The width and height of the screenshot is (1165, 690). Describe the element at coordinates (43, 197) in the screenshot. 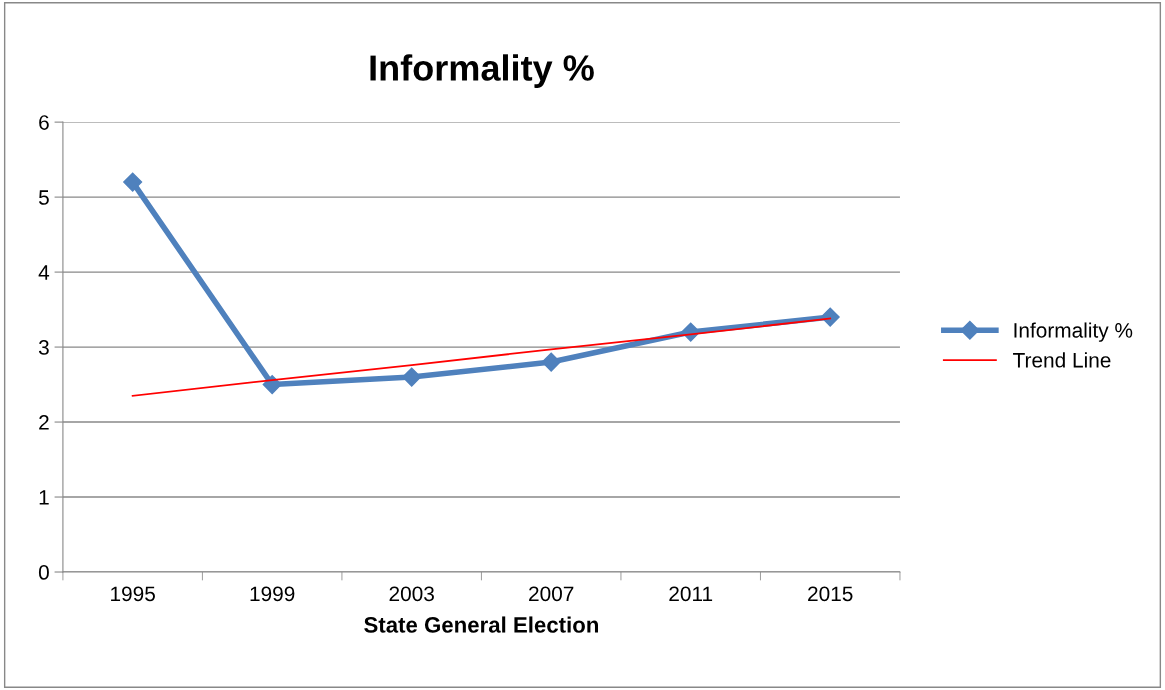

I see `y-tick-label: 5` at that location.